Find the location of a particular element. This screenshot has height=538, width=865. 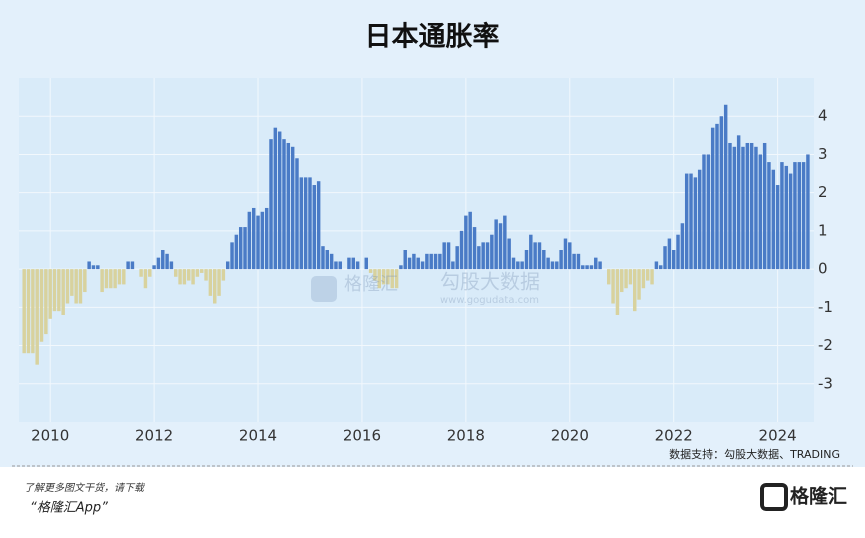

footer-line2: “格隆汇App” is located at coordinates (69, 508).